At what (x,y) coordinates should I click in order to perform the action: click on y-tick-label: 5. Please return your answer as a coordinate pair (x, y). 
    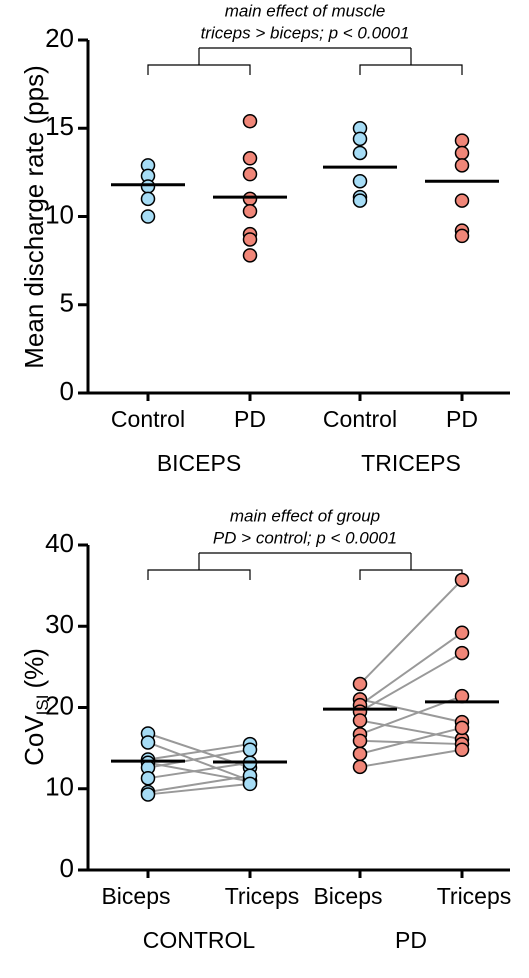
    Looking at the image, I should click on (67, 303).